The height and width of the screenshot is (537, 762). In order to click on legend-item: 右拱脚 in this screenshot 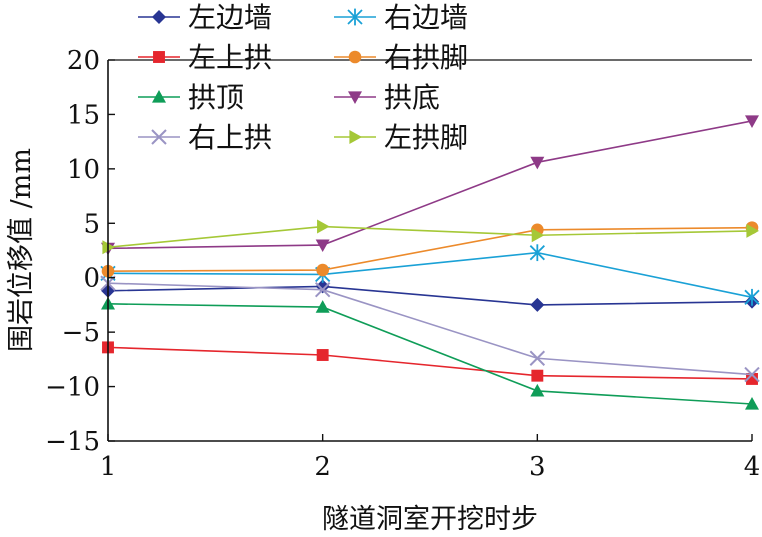, I will do `click(401, 57)`.